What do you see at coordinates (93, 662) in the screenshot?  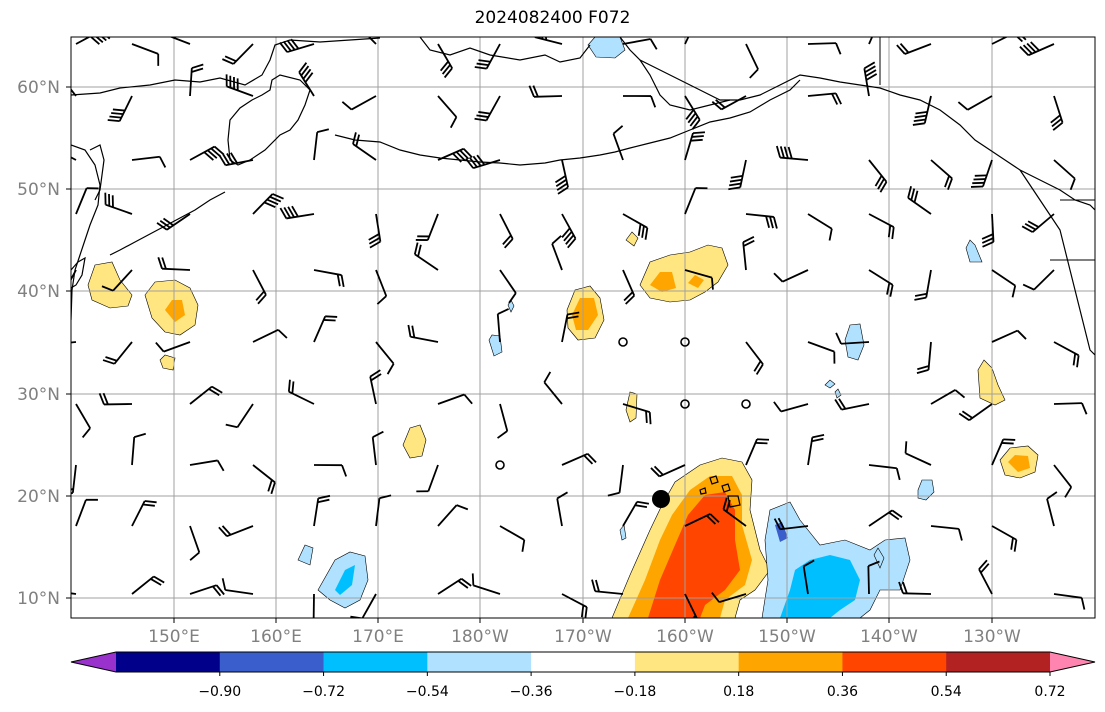 I see `colorbar-extend-low` at bounding box center [93, 662].